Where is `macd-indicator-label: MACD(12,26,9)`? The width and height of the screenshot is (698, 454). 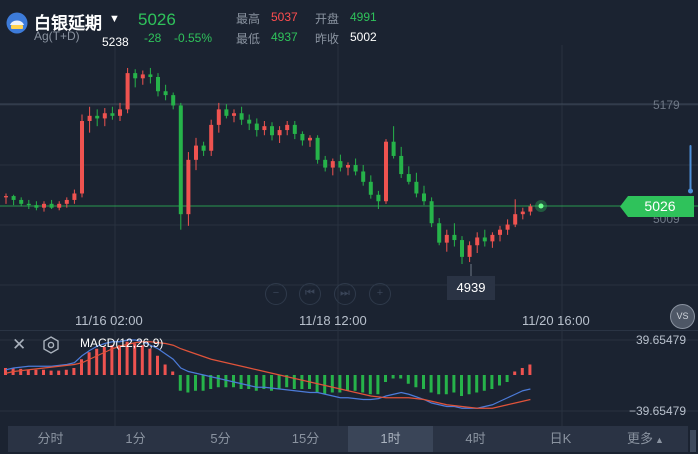
macd-indicator-label: MACD(12,26,9) is located at coordinates (122, 343).